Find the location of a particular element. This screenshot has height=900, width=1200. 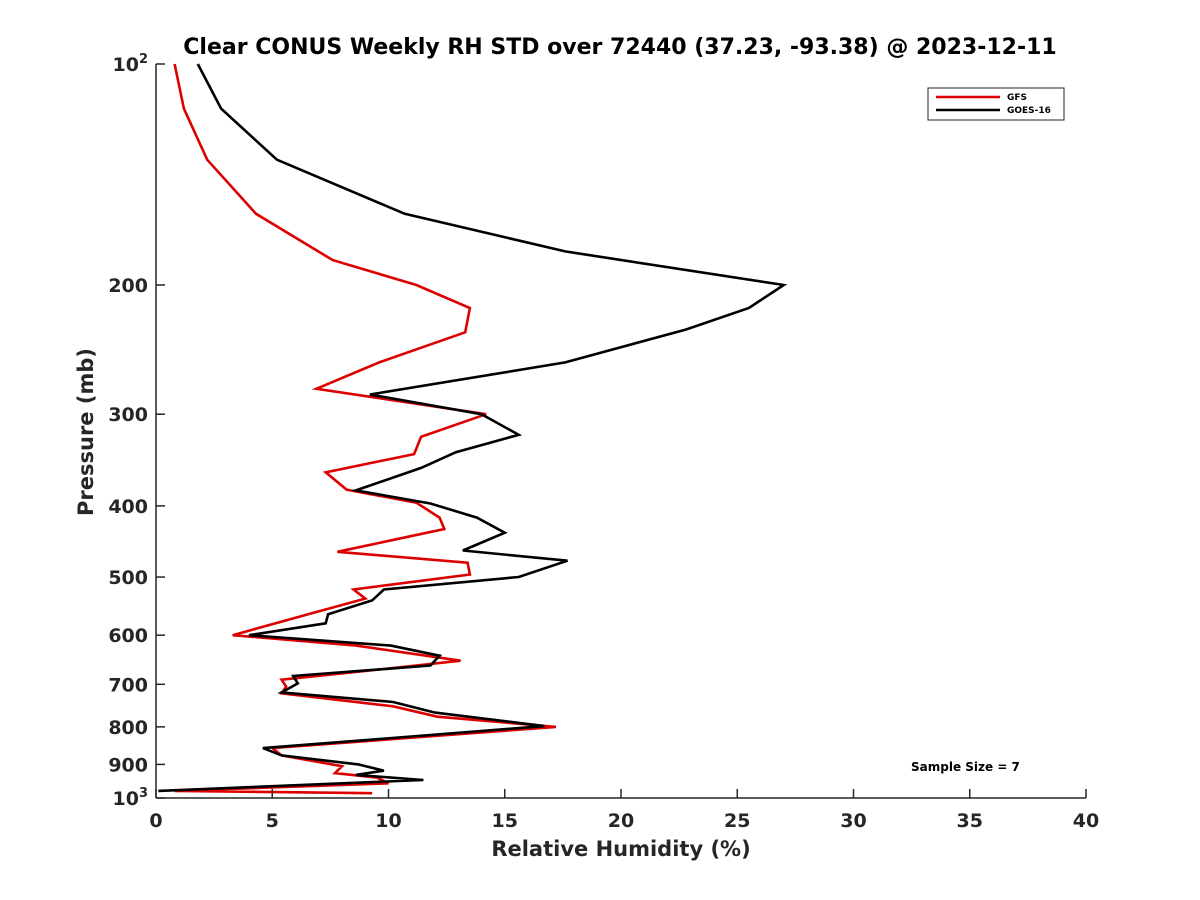

legend-box is located at coordinates (996, 104).